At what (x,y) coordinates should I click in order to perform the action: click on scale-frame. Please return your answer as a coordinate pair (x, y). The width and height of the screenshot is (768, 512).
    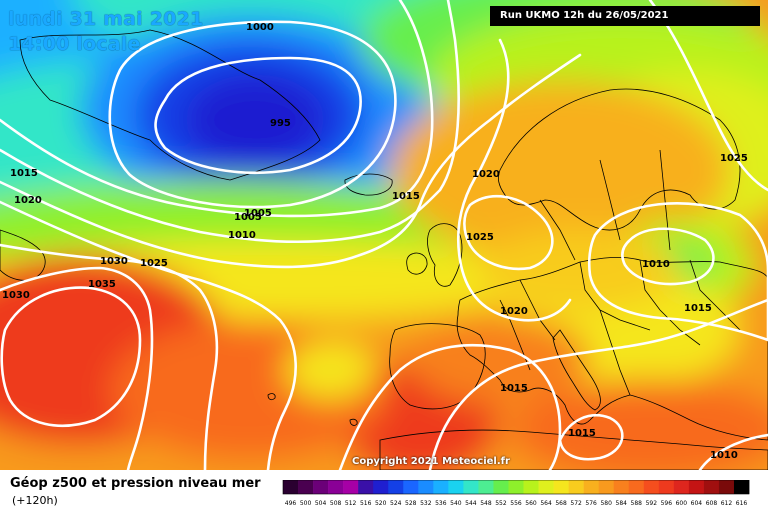
    Looking at the image, I should click on (516, 487).